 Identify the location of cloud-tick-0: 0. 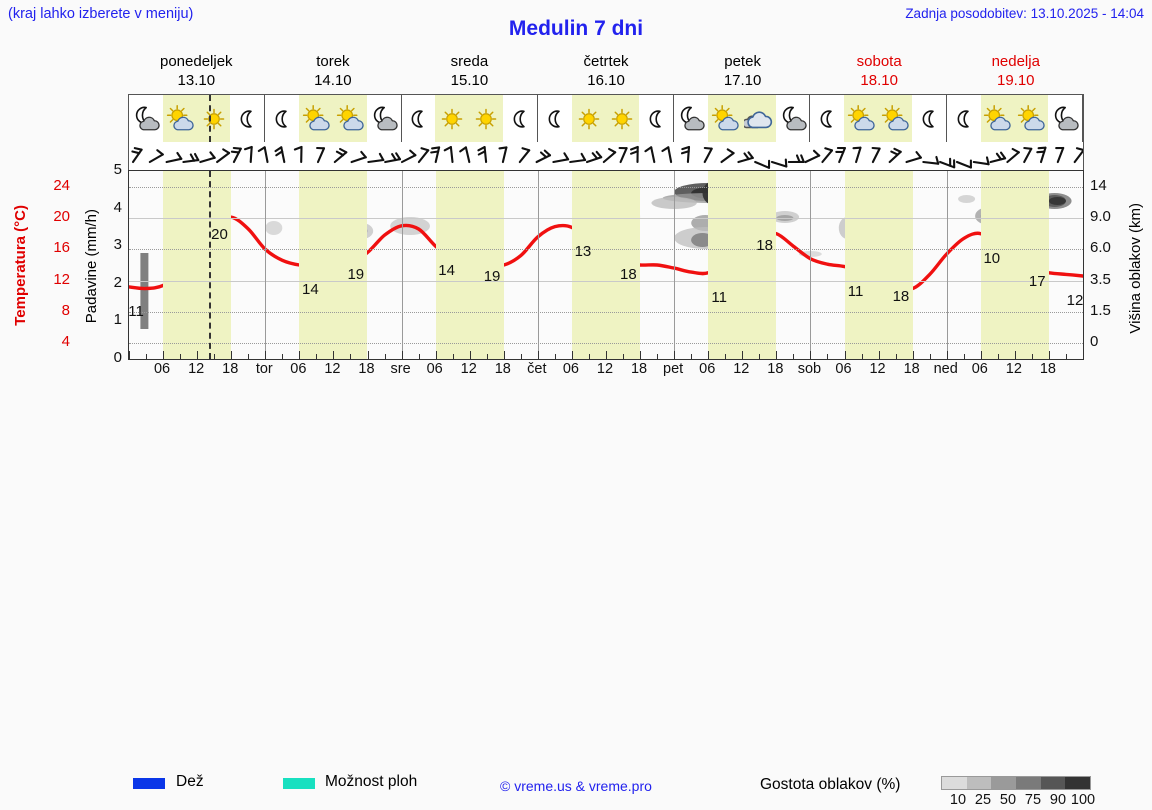
(1108, 341).